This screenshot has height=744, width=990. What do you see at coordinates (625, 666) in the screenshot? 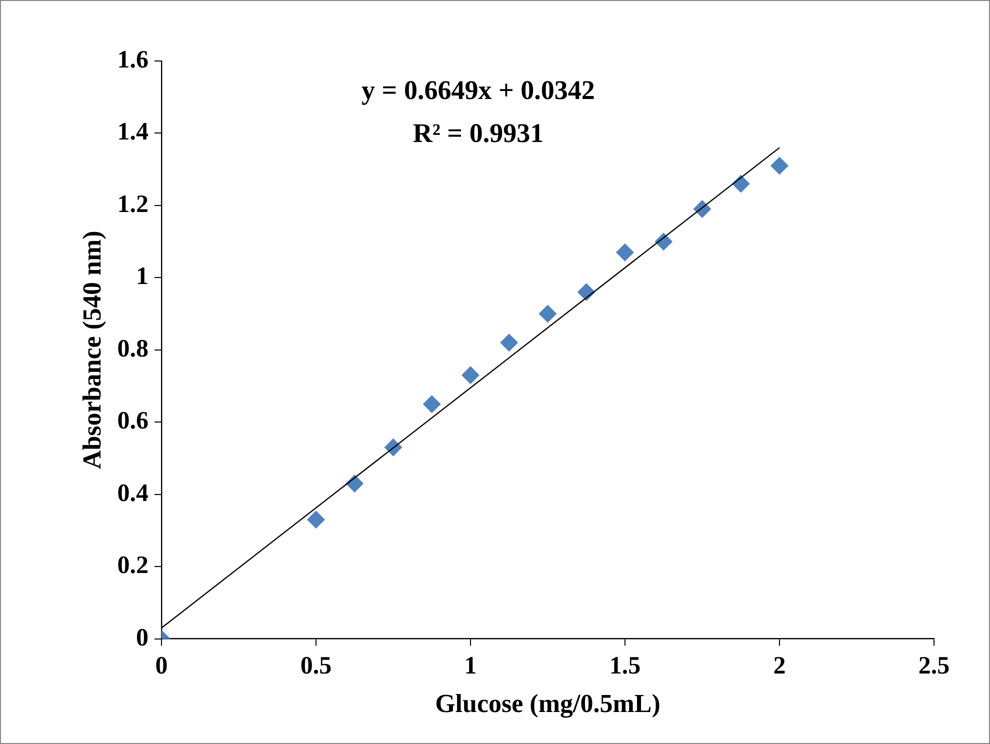
I see `x-tick-label: 1.5` at bounding box center [625, 666].